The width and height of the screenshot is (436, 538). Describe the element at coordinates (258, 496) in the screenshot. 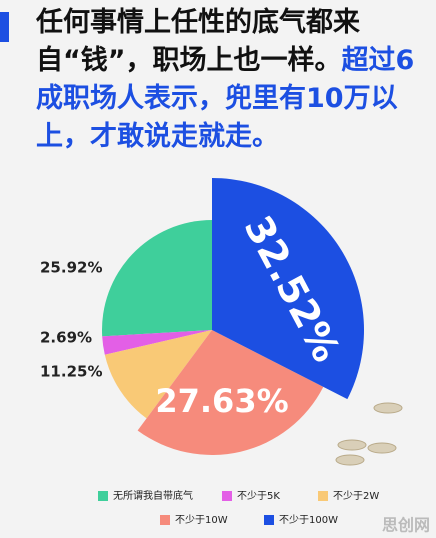

I see `legend-label: 不少于5K` at that location.